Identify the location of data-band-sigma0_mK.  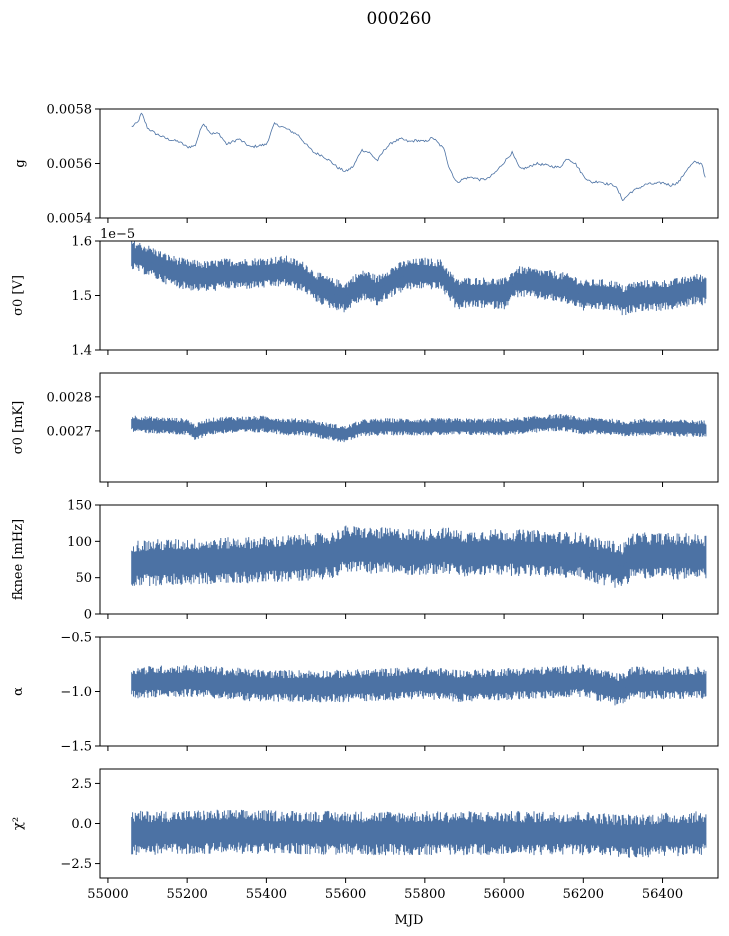
(419, 428).